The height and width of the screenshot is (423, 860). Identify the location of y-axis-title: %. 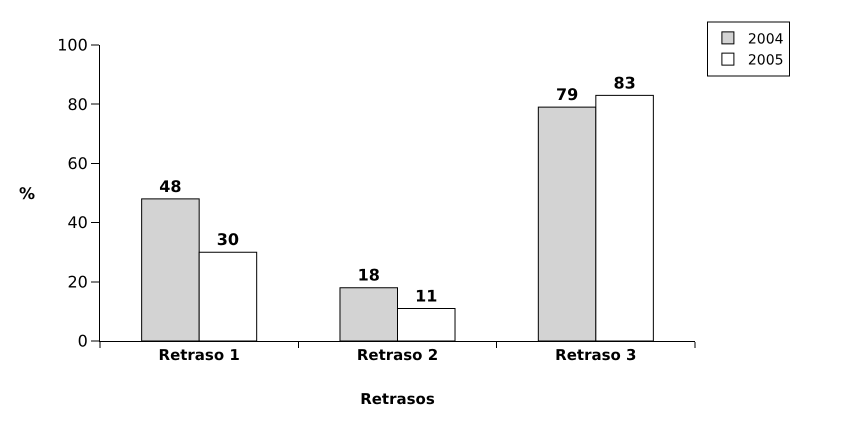
(27, 193).